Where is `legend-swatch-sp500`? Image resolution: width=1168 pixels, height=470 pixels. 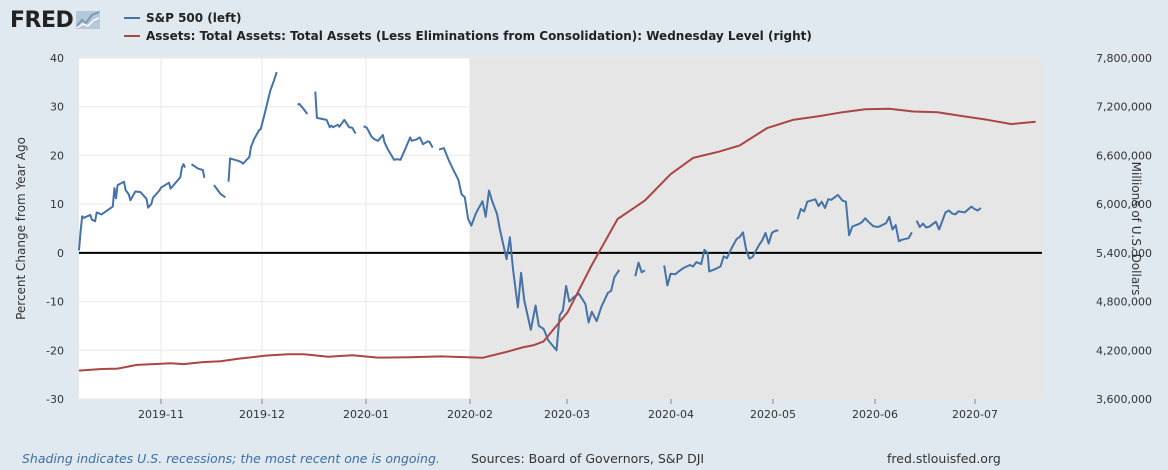
legend-swatch-sp500 is located at coordinates (132, 18).